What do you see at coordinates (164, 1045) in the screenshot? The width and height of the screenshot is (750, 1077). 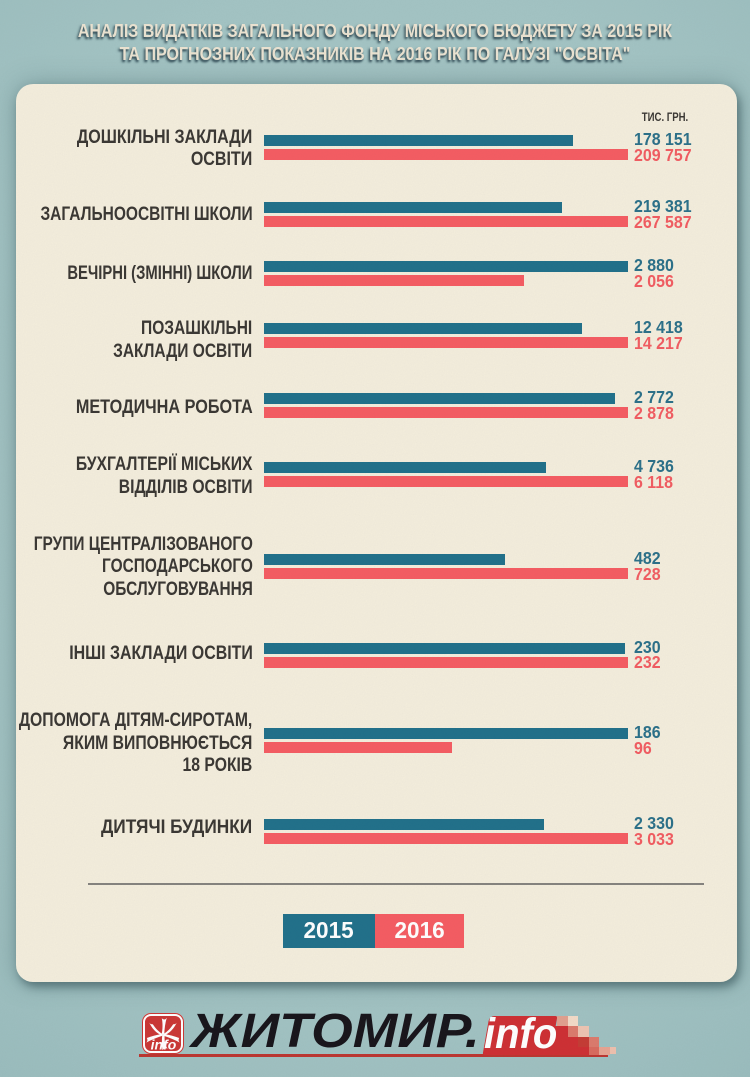 I see `svg-text: info` at bounding box center [164, 1045].